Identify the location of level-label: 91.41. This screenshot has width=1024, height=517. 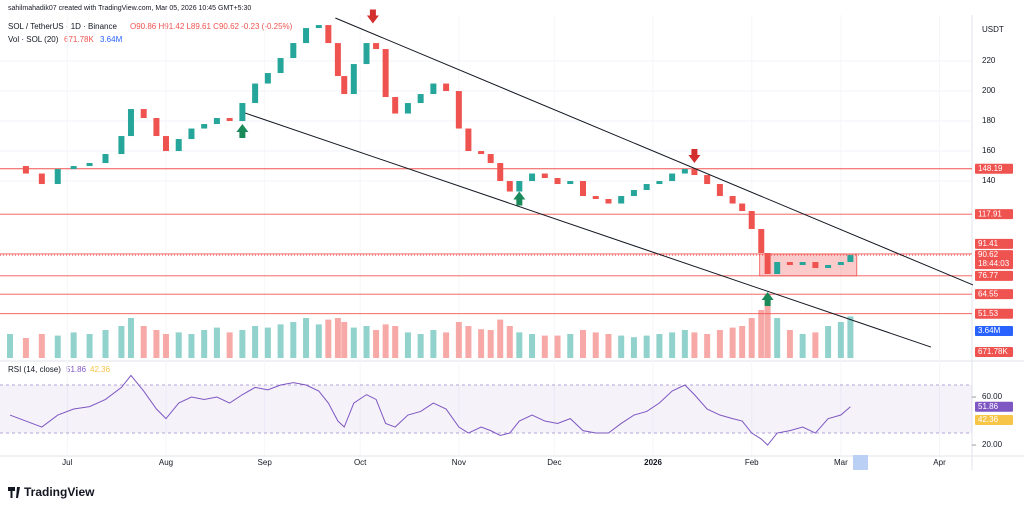
(988, 243).